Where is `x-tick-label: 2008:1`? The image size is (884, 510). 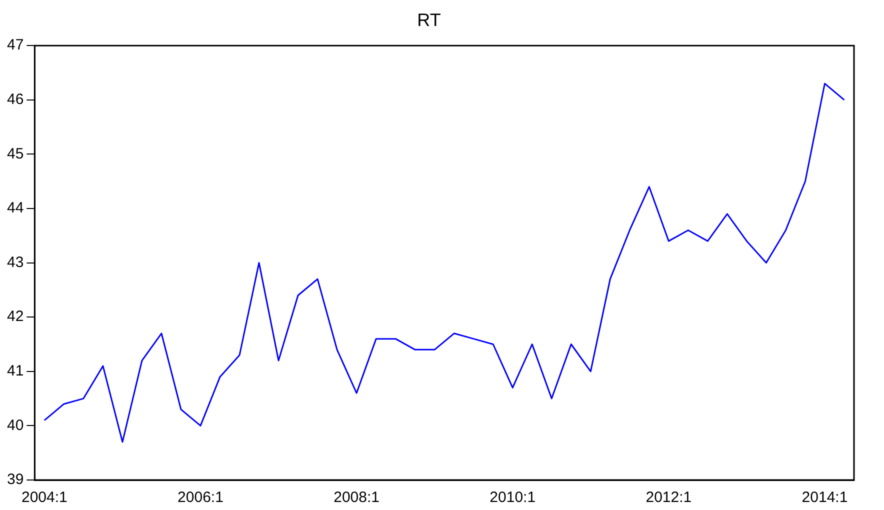
x-tick-label: 2008:1 is located at coordinates (357, 497).